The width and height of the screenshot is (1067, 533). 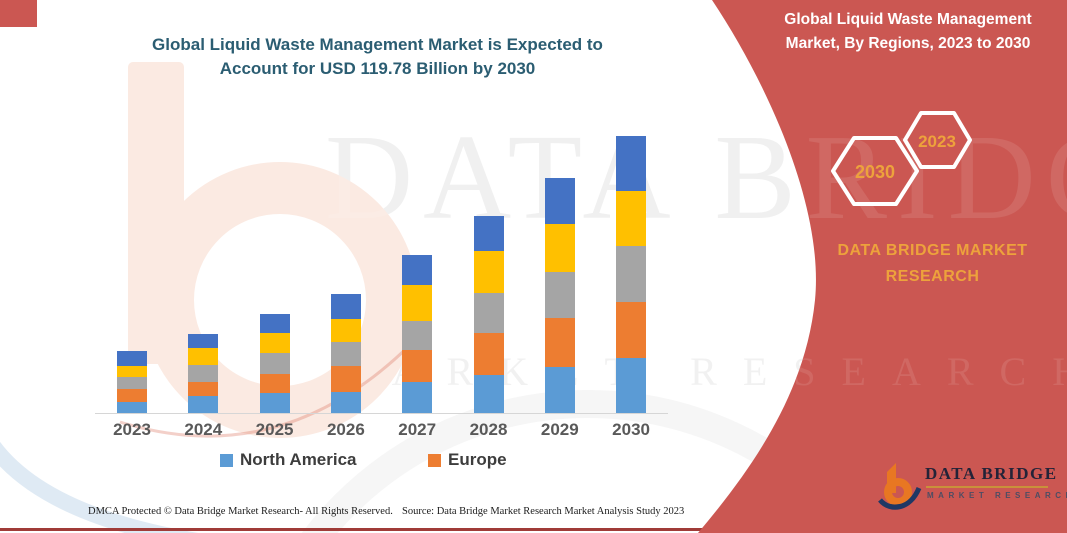 What do you see at coordinates (477, 459) in the screenshot?
I see `legend-label: Europe` at bounding box center [477, 459].